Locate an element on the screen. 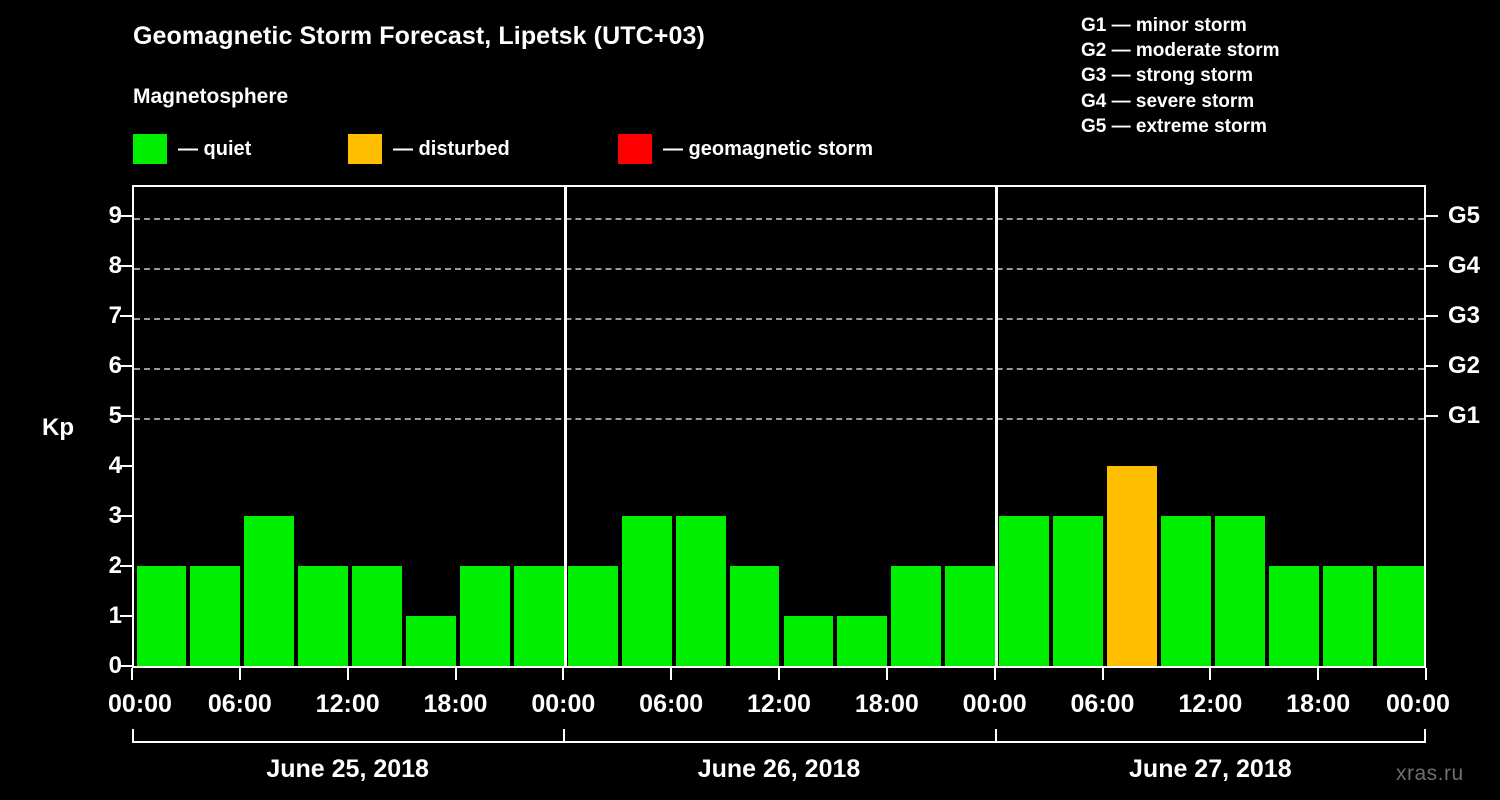 This screenshot has width=1500, height=800. y-tick-label-1: 1 is located at coordinates (115, 615).